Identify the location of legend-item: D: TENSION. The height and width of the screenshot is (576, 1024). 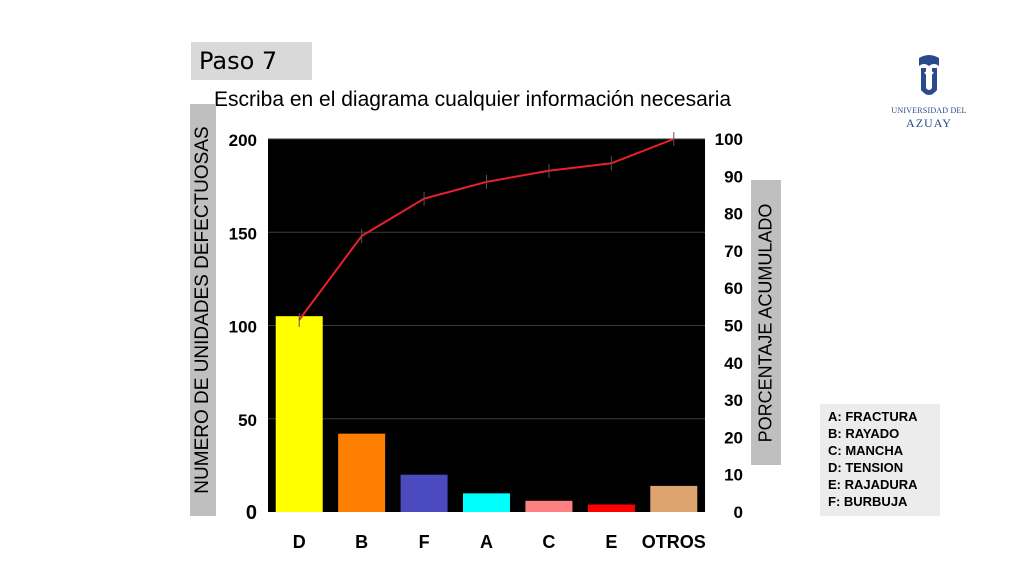
(866, 467).